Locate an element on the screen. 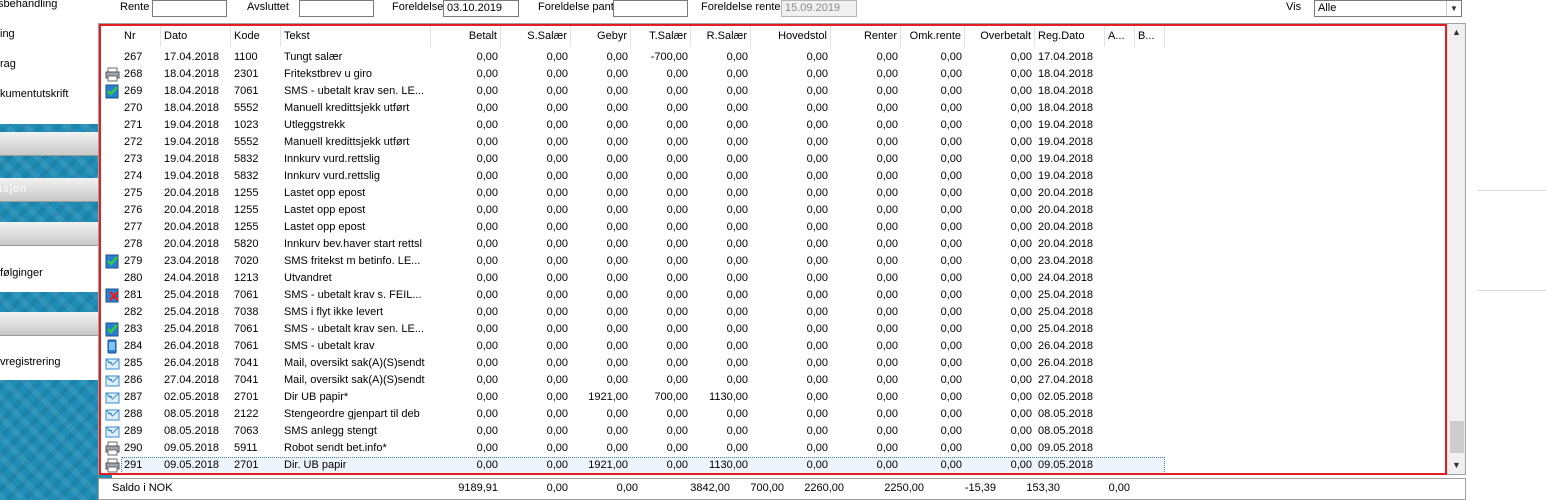  chevron-down-icon: ▼ is located at coordinates (1453, 8).